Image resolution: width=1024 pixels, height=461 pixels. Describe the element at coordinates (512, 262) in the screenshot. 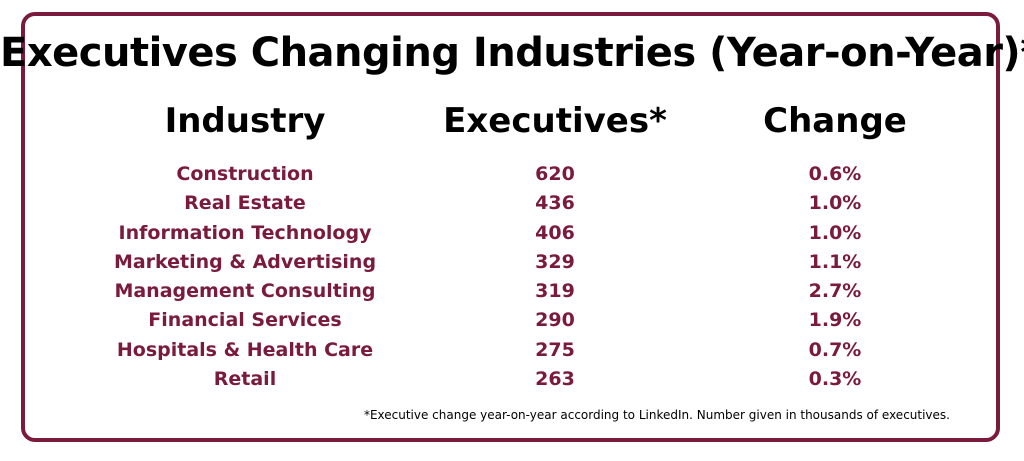

I see `table-row: Marketing & Advertising 329 1.1%` at that location.